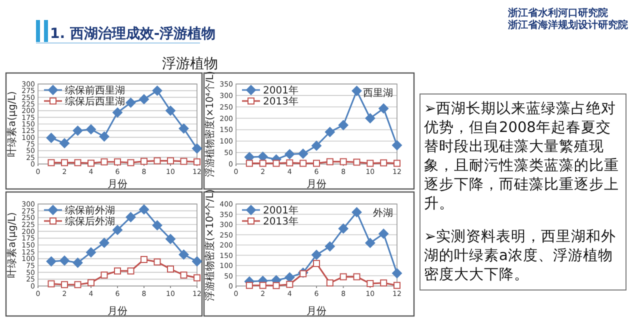  Describe the element at coordinates (210, 244) in the screenshot. I see `y-axis-title: 浮游植物密度(×10⁴个/L)` at that location.